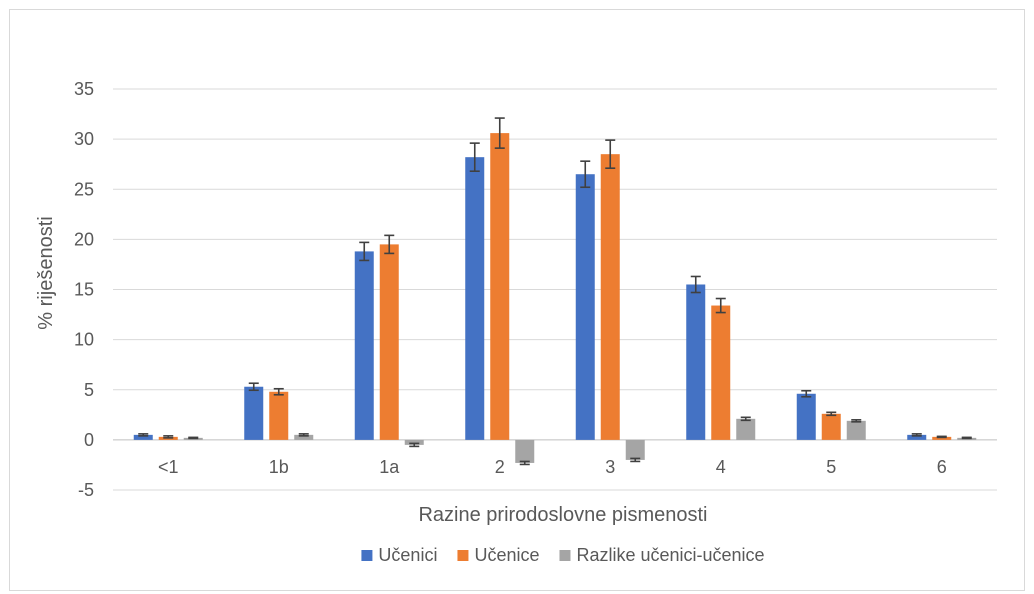 This screenshot has width=1034, height=594. I want to click on legend-label: Učenici, so click(407, 555).